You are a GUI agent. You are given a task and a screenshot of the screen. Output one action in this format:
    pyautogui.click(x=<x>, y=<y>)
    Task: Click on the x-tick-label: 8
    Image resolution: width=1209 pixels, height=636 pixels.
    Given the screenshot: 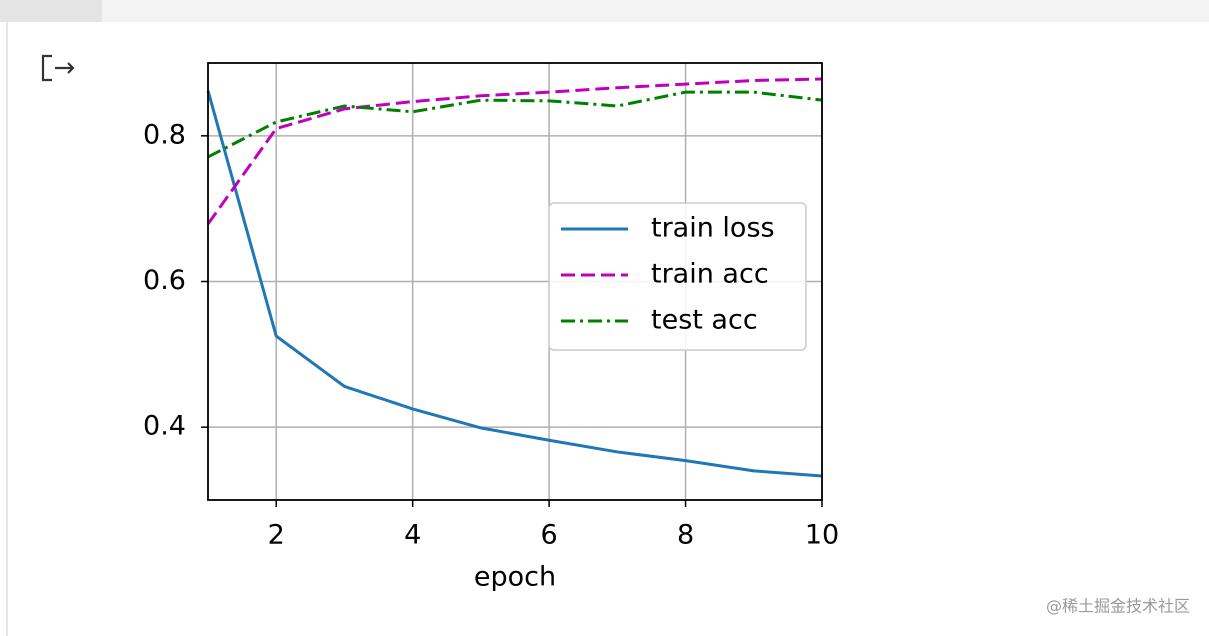 What is the action you would take?
    pyautogui.click(x=685, y=535)
    